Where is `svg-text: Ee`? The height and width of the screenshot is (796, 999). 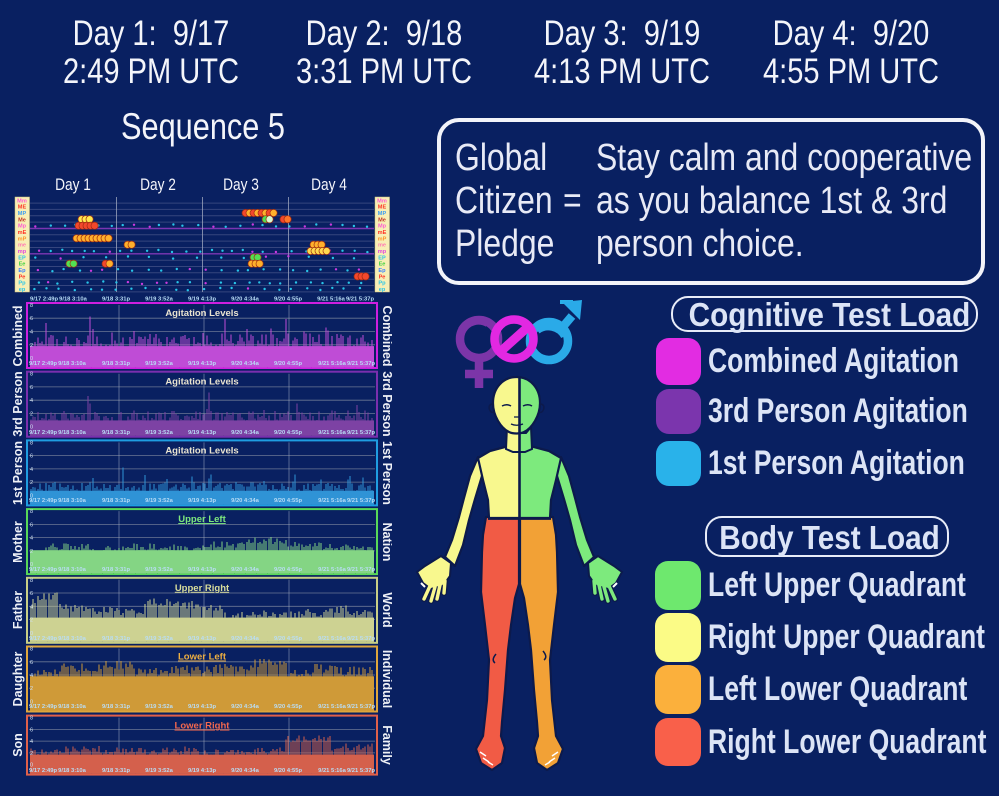
svg-text: Ee is located at coordinates (22, 265).